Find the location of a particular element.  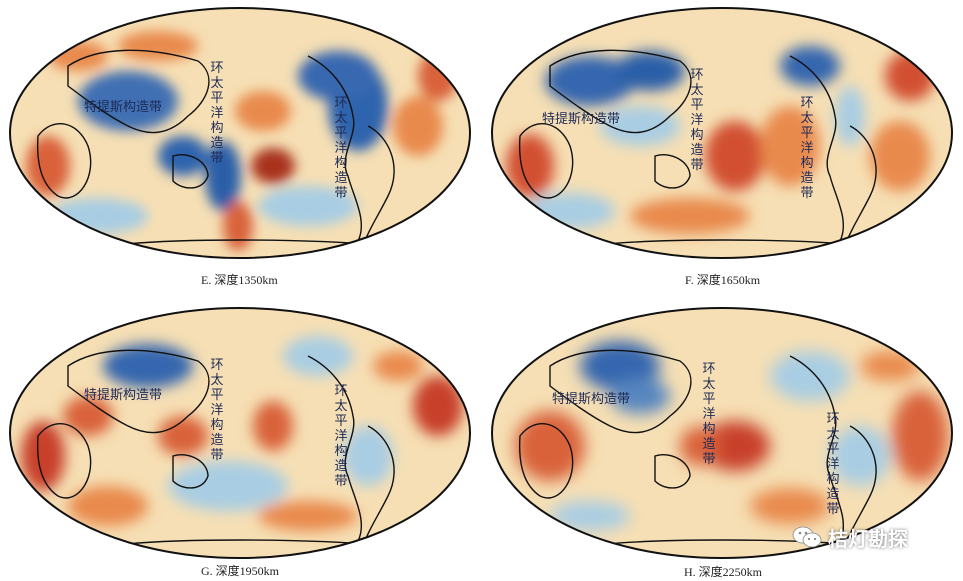

caption-g: G. 深度1950km is located at coordinates (240, 571).